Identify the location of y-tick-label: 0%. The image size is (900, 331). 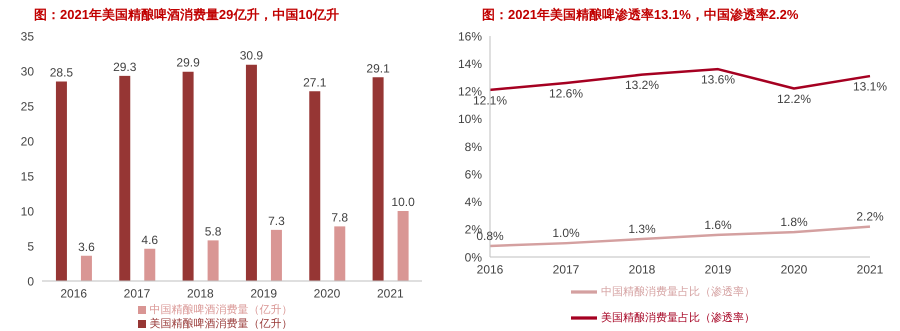
(473, 257).